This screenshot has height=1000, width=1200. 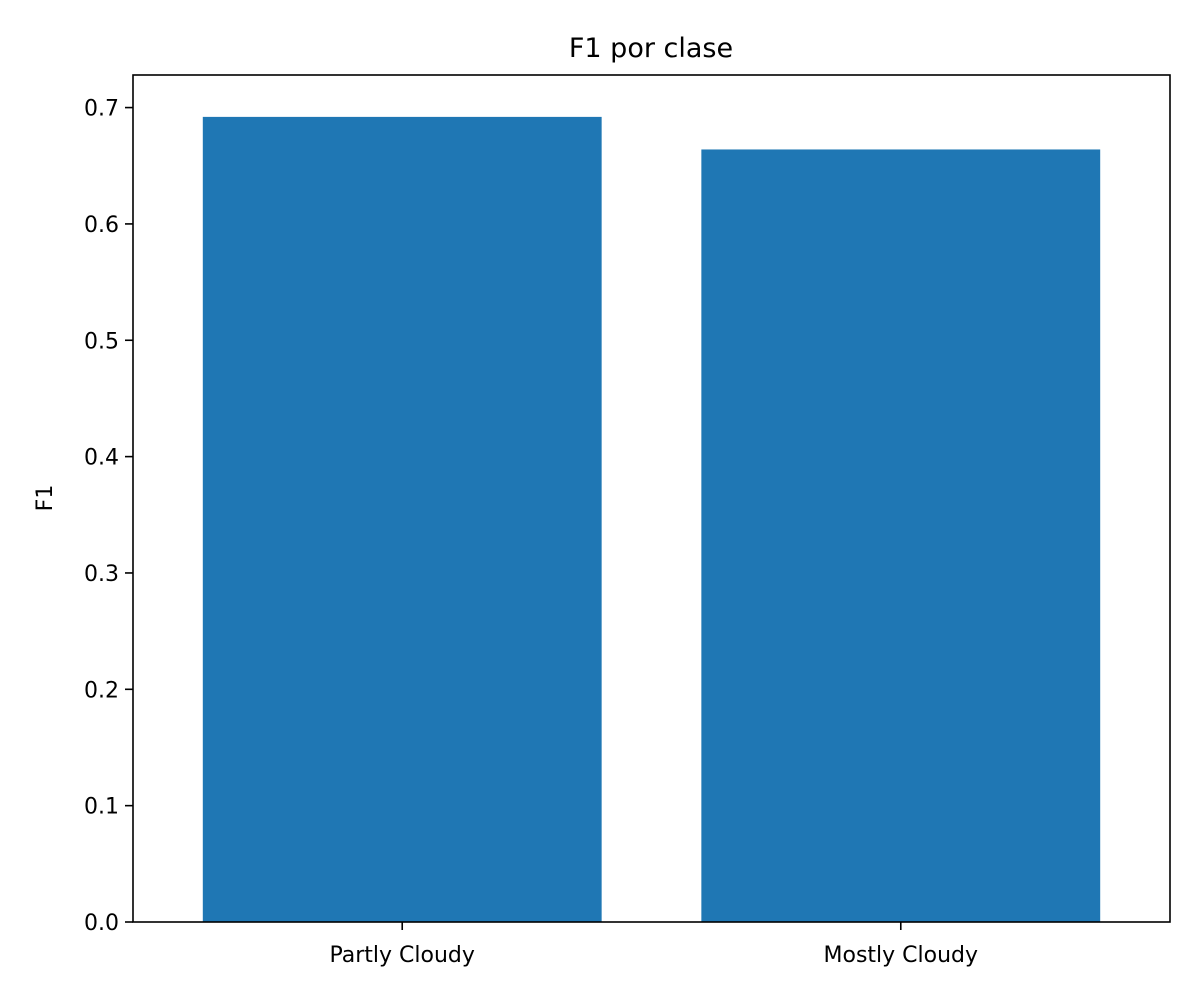 I want to click on y-tick-label: 0.3, so click(x=101, y=574).